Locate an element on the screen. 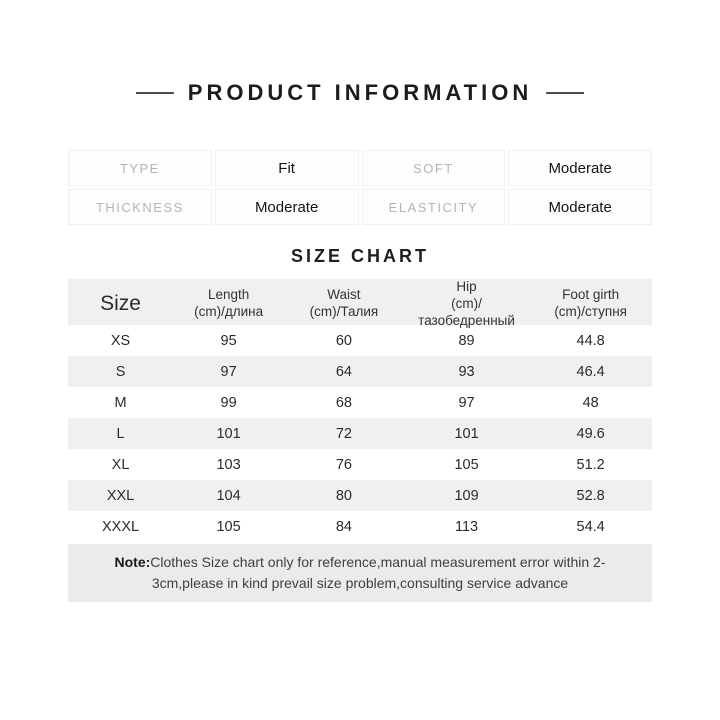 The height and width of the screenshot is (720, 720). attribute-value-elasticity: Moderate is located at coordinates (580, 207).